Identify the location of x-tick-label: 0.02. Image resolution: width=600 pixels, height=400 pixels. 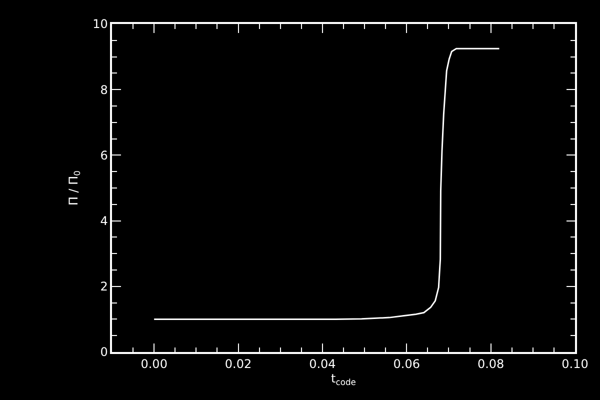
(238, 364).